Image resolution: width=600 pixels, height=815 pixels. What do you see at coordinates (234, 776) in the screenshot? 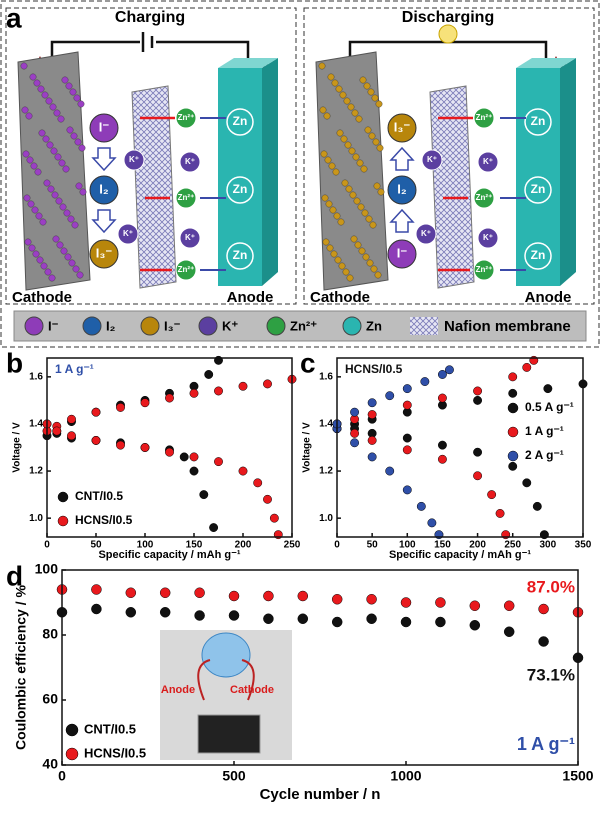
I see `x-tick-label: 500` at bounding box center [234, 776].